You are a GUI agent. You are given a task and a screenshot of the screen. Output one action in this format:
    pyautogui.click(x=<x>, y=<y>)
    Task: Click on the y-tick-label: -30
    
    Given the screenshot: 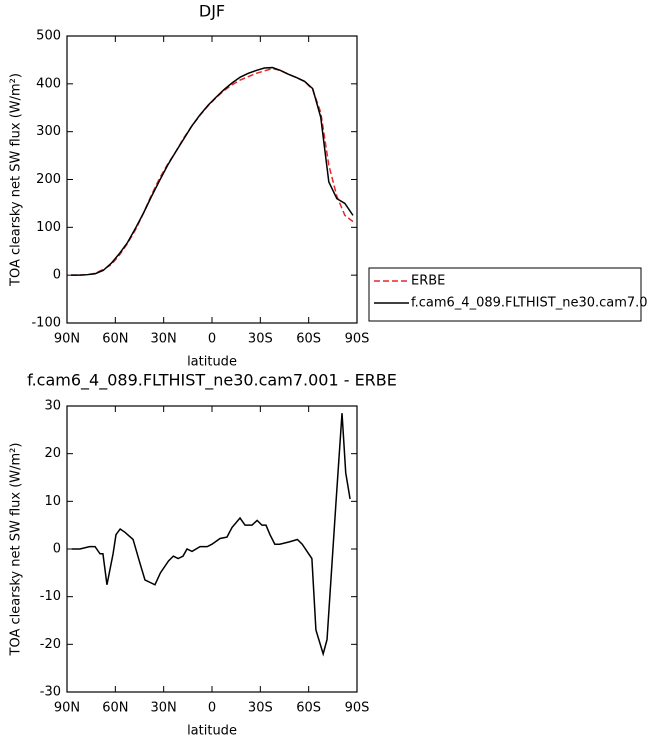 What is the action you would take?
    pyautogui.click(x=50, y=692)
    